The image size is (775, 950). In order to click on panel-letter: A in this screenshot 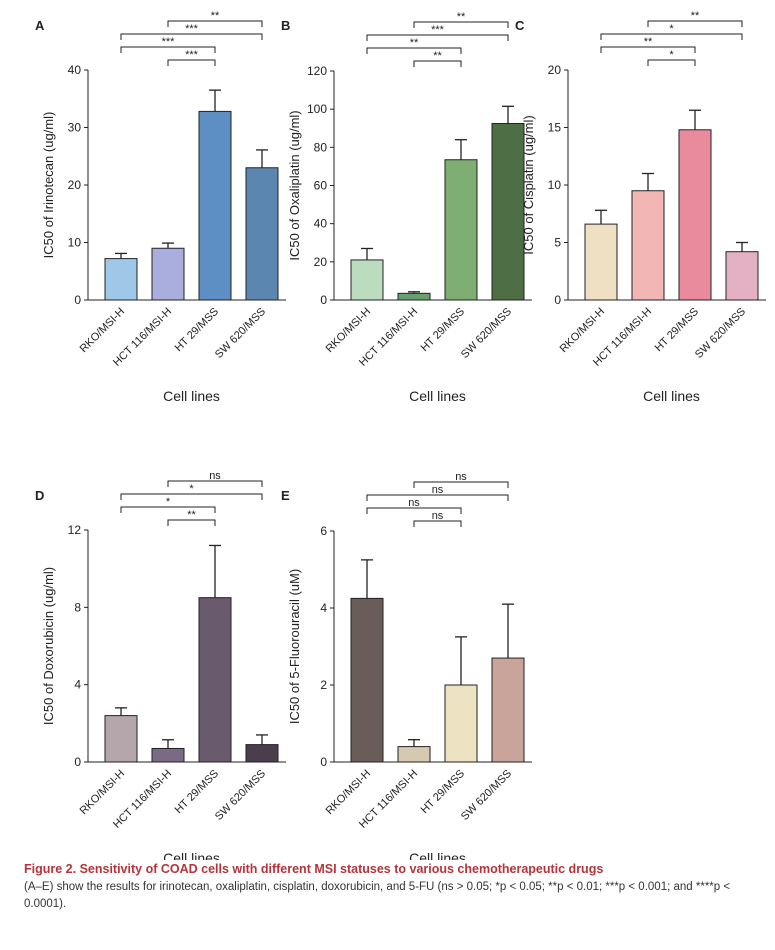, I will do `click(40, 25)`.